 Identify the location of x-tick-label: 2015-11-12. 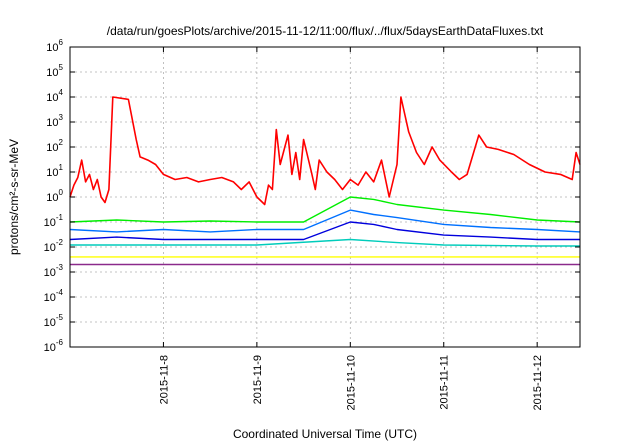
(538, 382).